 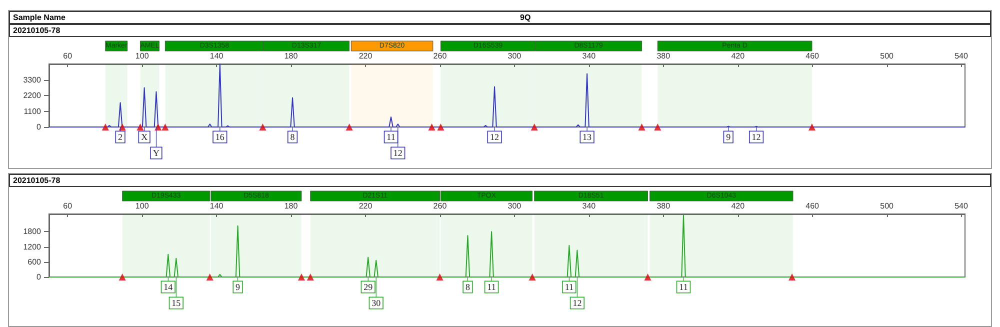 What do you see at coordinates (144, 137) in the screenshot?
I see `annotation: X` at bounding box center [144, 137].